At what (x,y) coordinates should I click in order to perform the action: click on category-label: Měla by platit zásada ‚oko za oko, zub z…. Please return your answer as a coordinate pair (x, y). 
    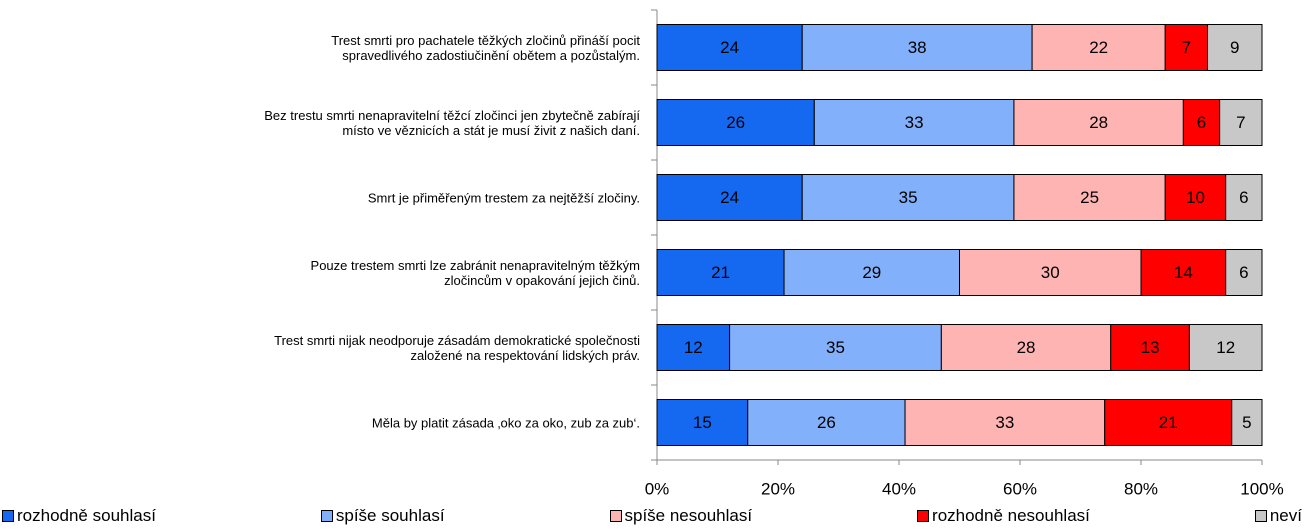
    Looking at the image, I should click on (505, 422).